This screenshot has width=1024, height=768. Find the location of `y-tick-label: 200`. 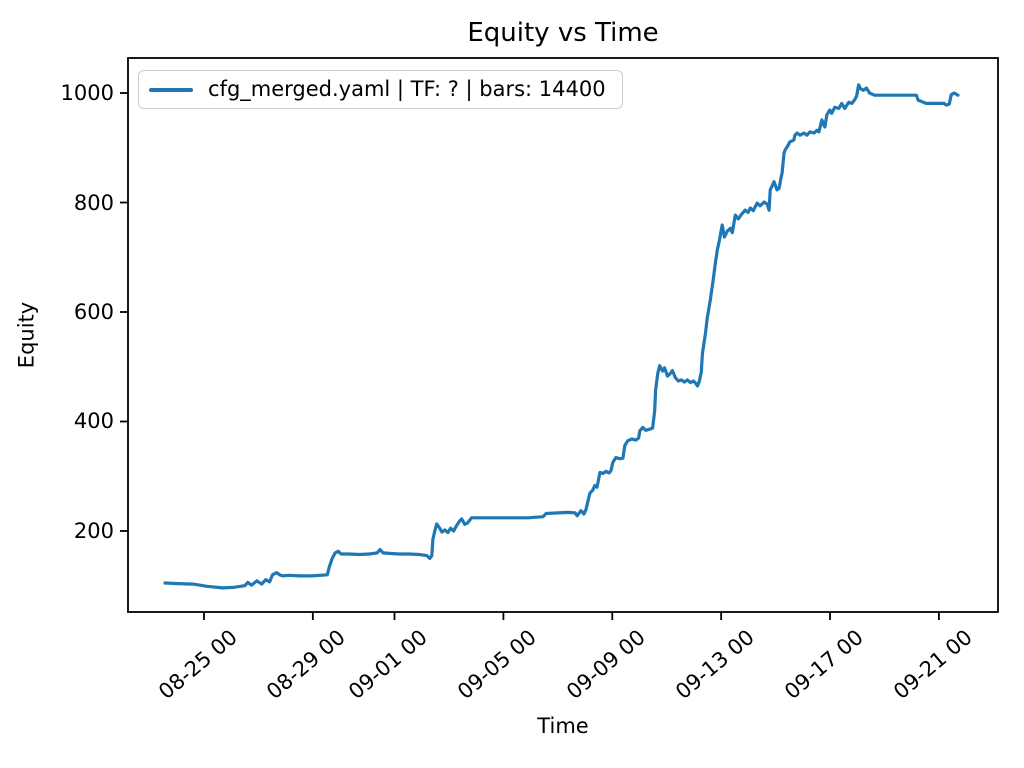

y-tick-label: 200 is located at coordinates (93, 530).